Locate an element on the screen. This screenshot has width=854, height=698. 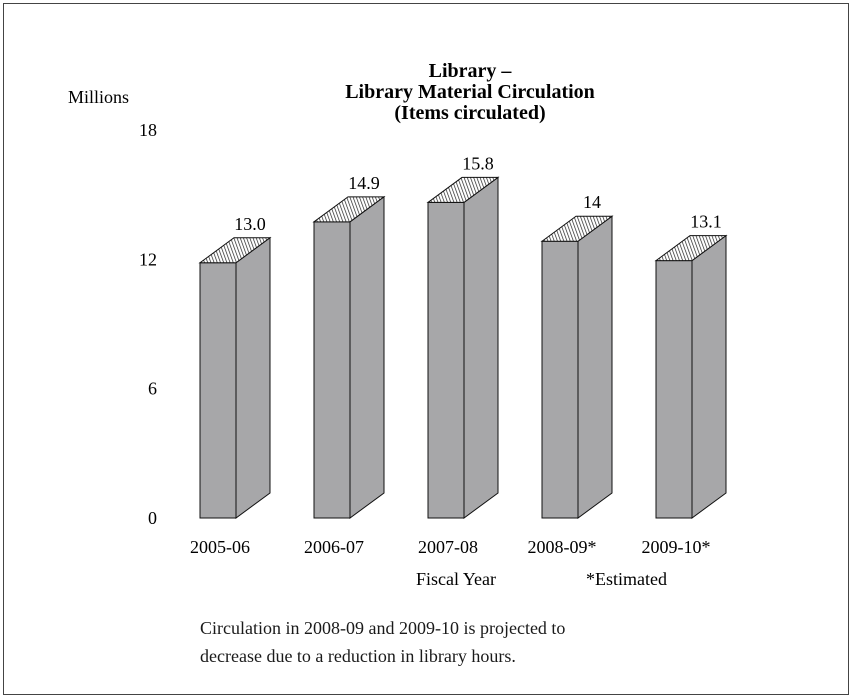
chart-title-line-2: Library Material Circulation is located at coordinates (470, 92).